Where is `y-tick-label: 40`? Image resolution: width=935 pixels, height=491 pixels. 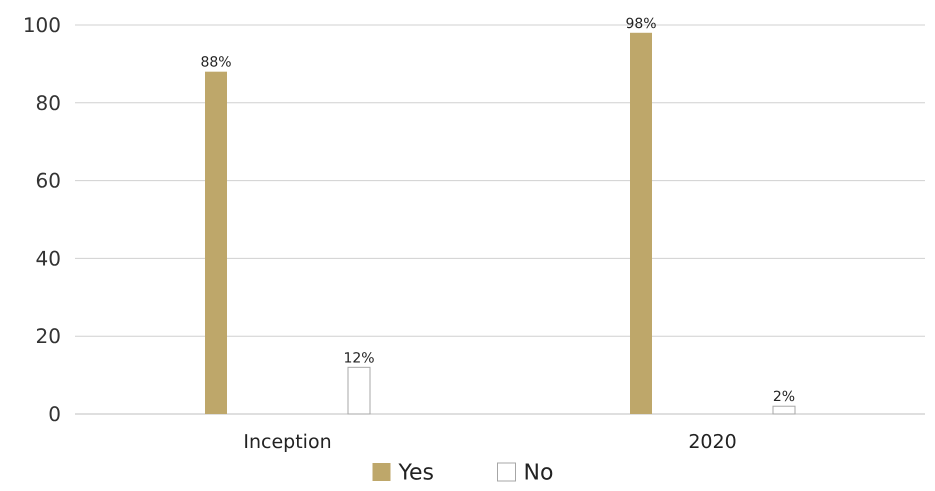
y-tick-label: 40 is located at coordinates (48, 258).